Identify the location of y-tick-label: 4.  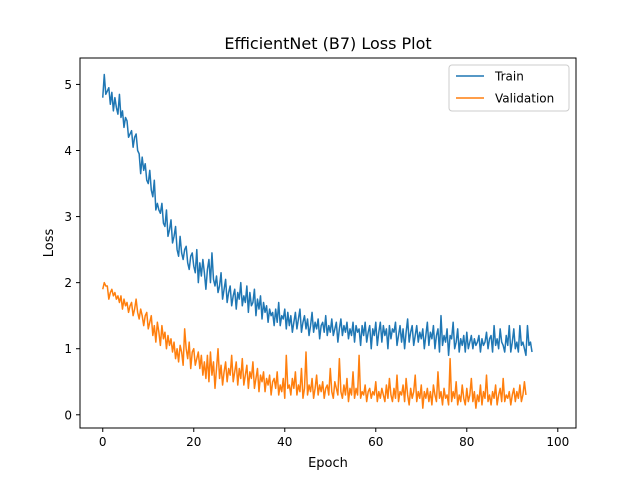
(68, 151).